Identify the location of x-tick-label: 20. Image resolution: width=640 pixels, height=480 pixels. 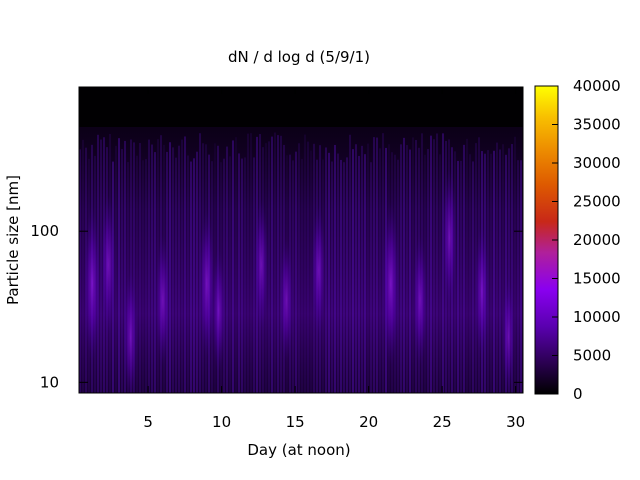
(368, 422).